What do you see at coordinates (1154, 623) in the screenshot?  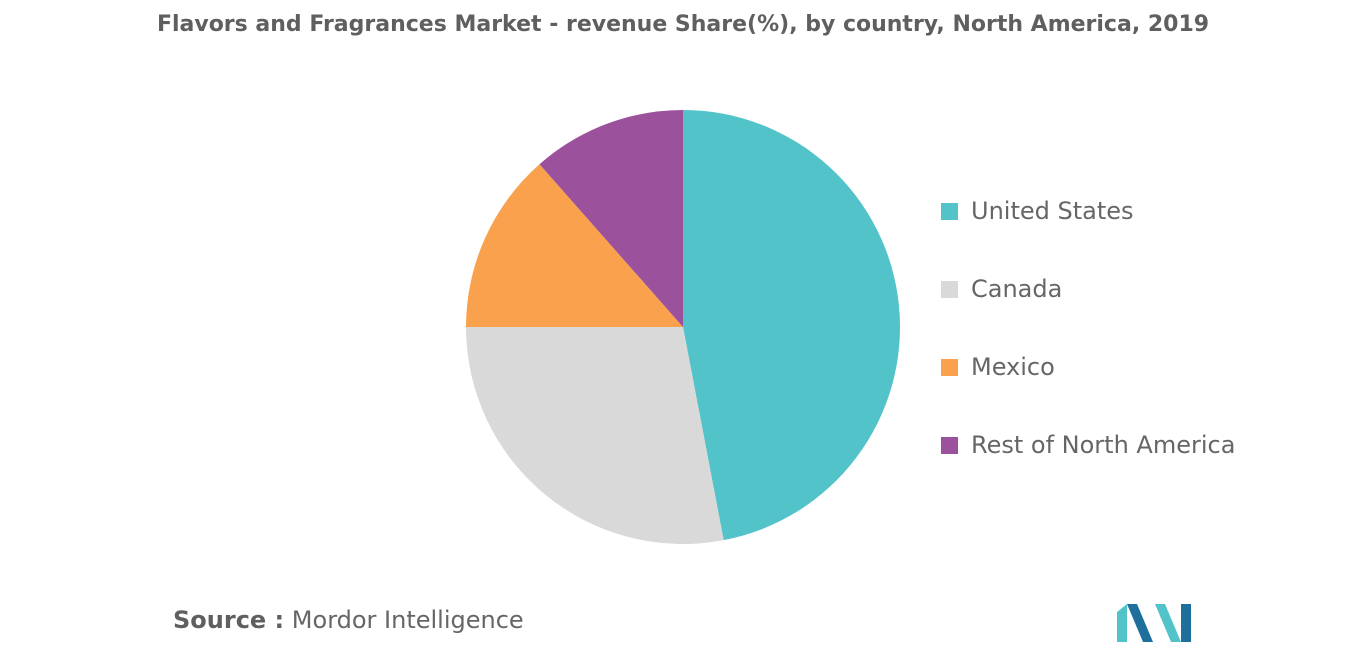 I see `mordor-intelligence-logo-icon` at bounding box center [1154, 623].